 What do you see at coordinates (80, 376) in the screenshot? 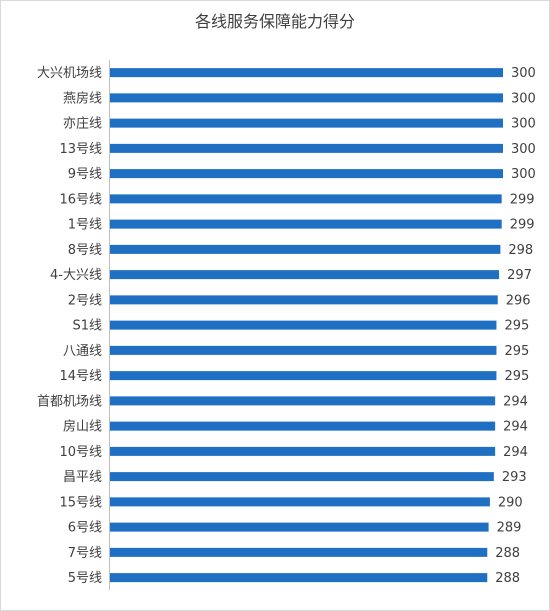
I see `category-label: 14号线` at bounding box center [80, 376].